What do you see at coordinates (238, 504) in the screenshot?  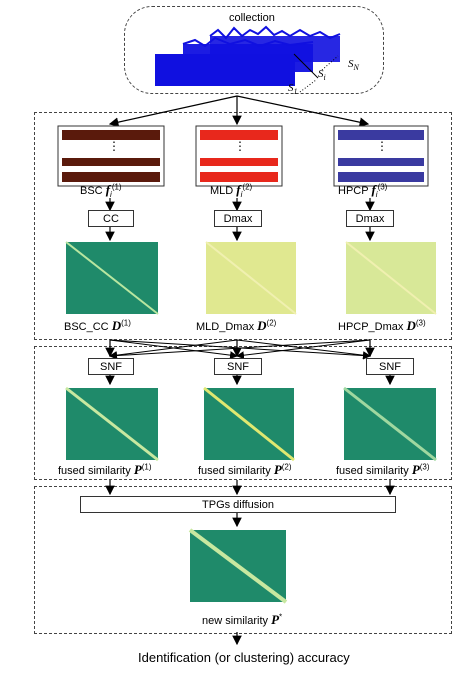 I see `tpgs-diffusion-box: TPGs diffusion` at bounding box center [238, 504].